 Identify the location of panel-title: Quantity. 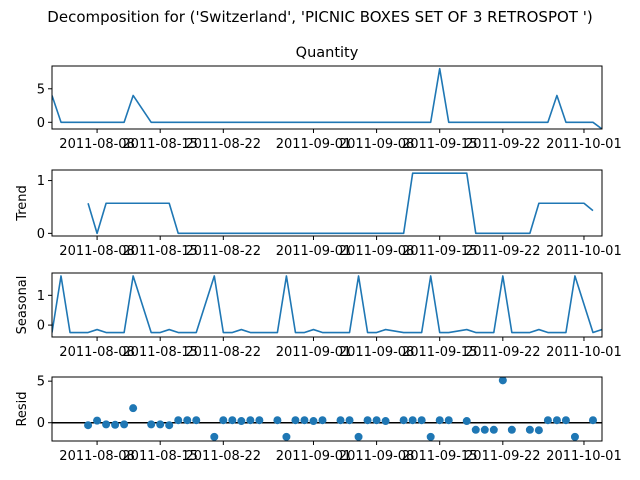
(327, 53).